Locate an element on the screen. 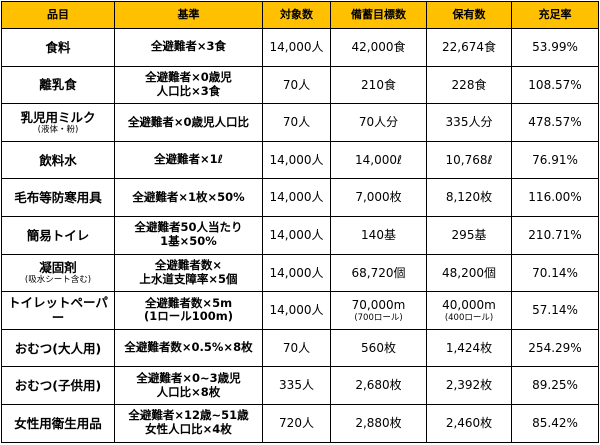 The image size is (600, 445). goal-cell: 7,000枚 is located at coordinates (378, 197).